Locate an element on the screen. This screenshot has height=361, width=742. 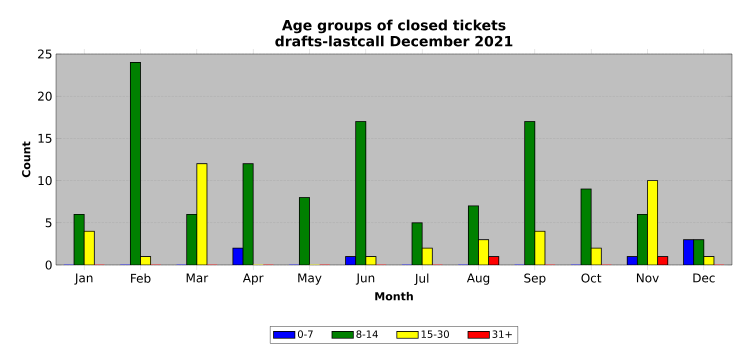
x-tick-label: Apr is located at coordinates (253, 279).